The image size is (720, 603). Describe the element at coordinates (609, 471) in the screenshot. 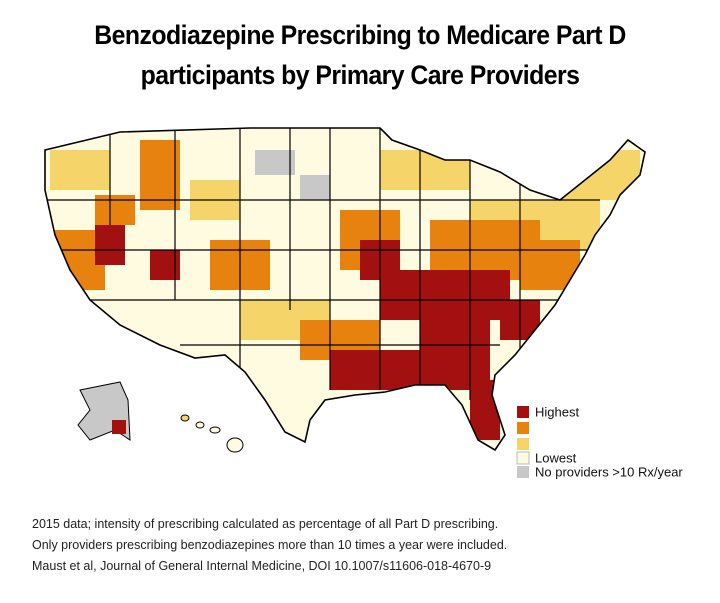

I see `legend-label: No providers >10 Rx/year` at that location.